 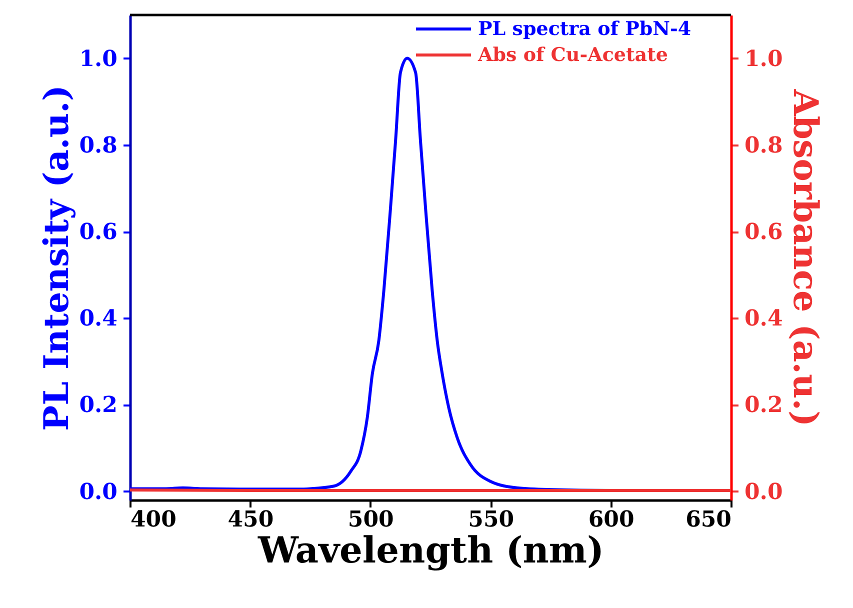 What do you see at coordinates (763, 491) in the screenshot?
I see `y2-tick-label: 0.0` at bounding box center [763, 491].